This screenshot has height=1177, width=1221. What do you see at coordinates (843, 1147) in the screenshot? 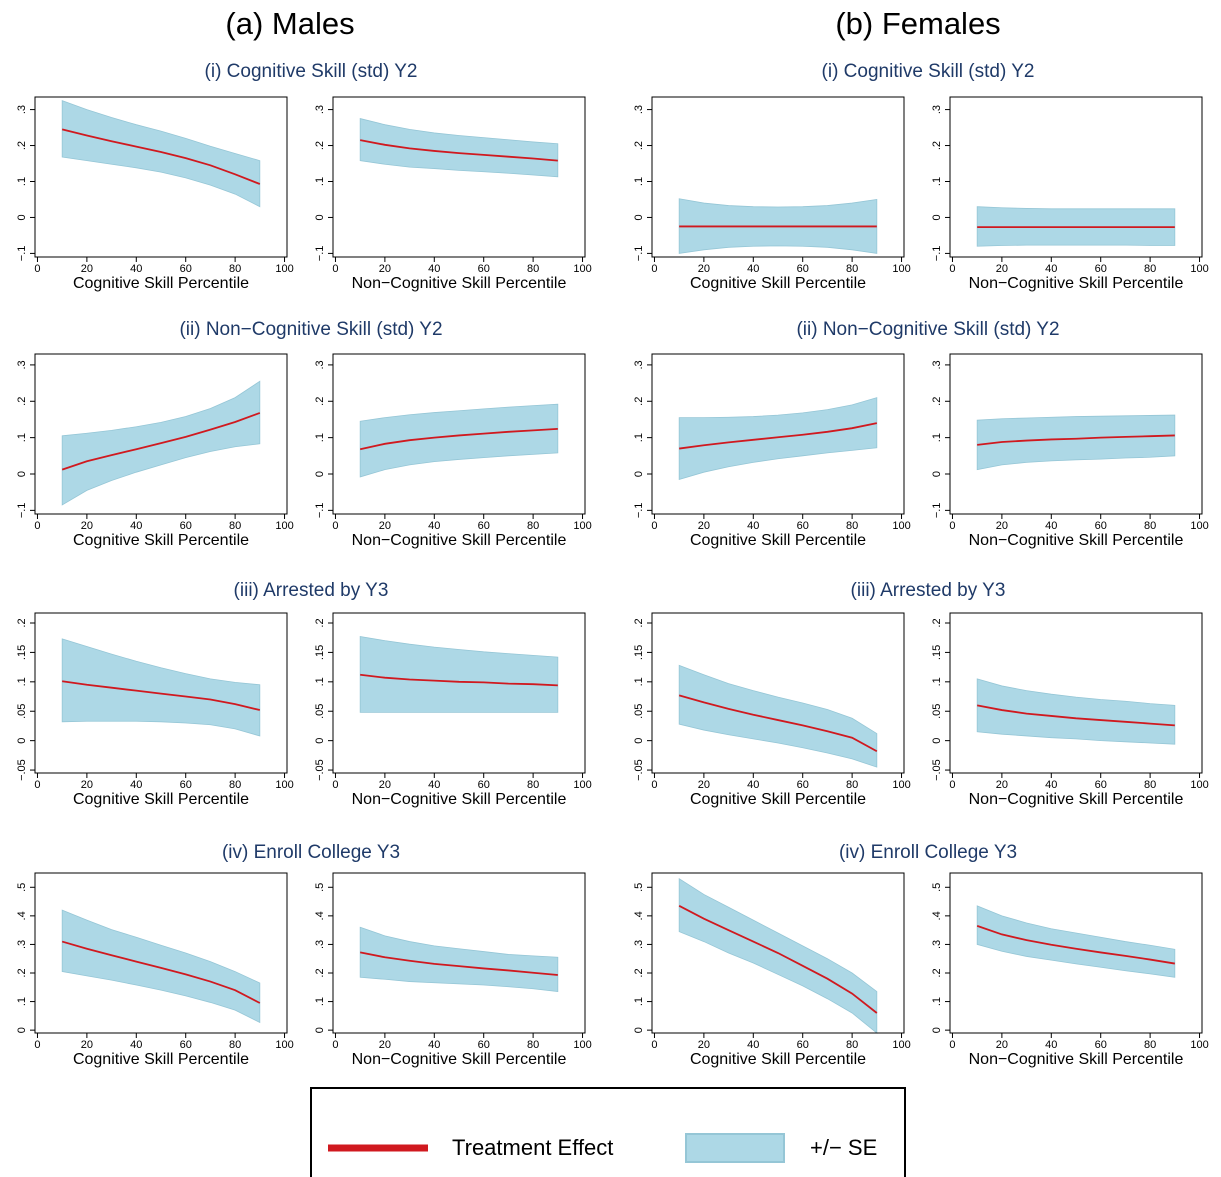
I see `legend-label: +/− SE` at bounding box center [843, 1147].